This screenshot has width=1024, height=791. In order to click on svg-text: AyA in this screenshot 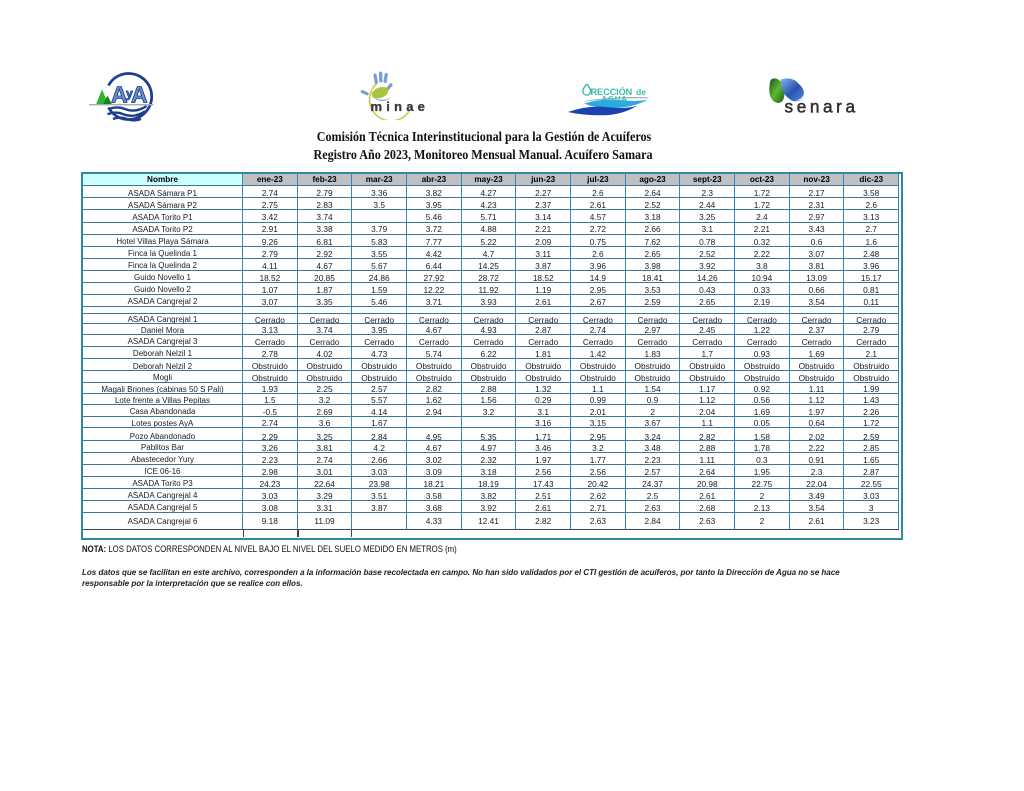, I will do `click(129, 95)`.